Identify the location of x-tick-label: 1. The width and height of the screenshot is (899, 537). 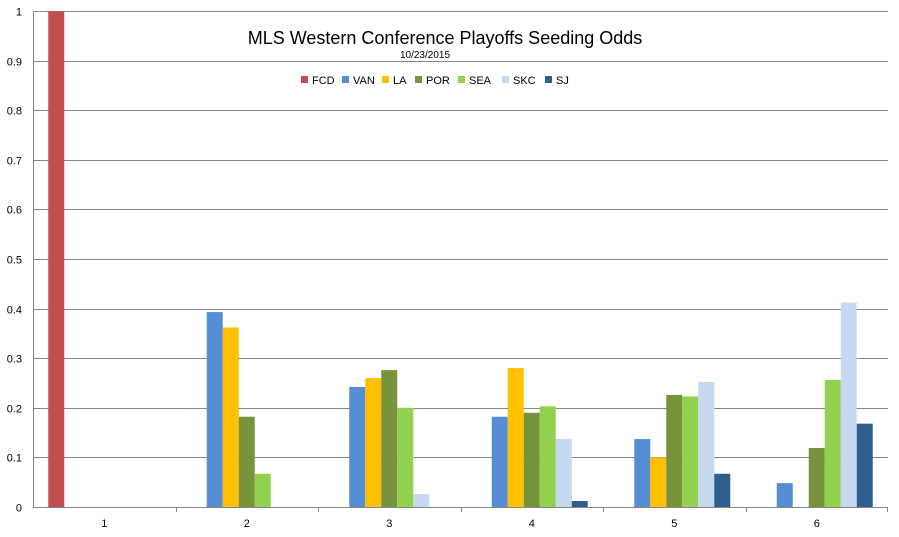
(104, 524).